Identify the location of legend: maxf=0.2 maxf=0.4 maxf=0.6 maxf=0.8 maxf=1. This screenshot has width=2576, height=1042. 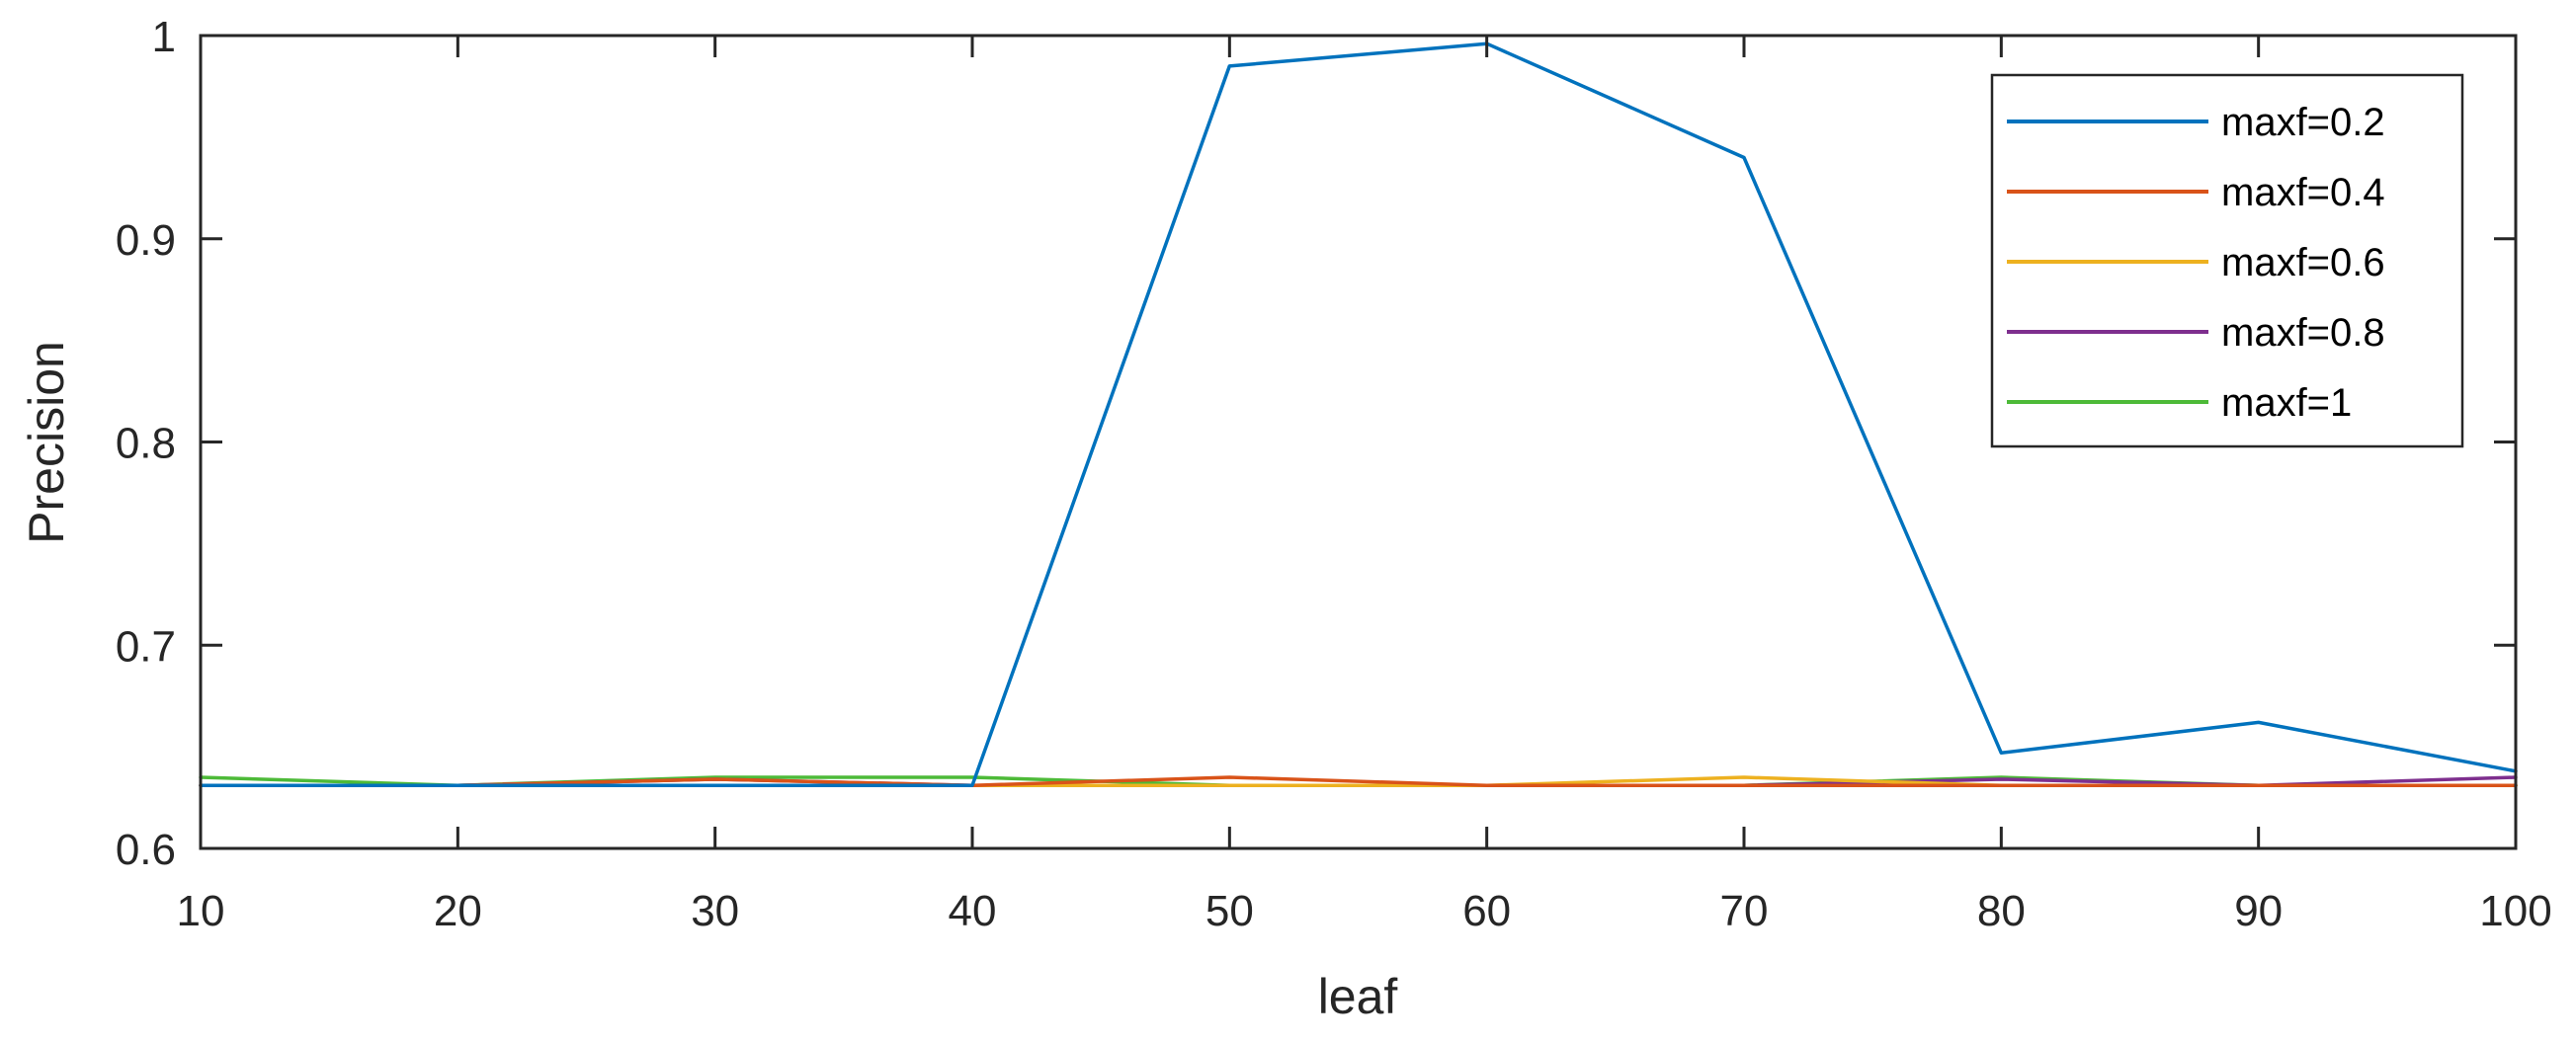
(2227, 260).